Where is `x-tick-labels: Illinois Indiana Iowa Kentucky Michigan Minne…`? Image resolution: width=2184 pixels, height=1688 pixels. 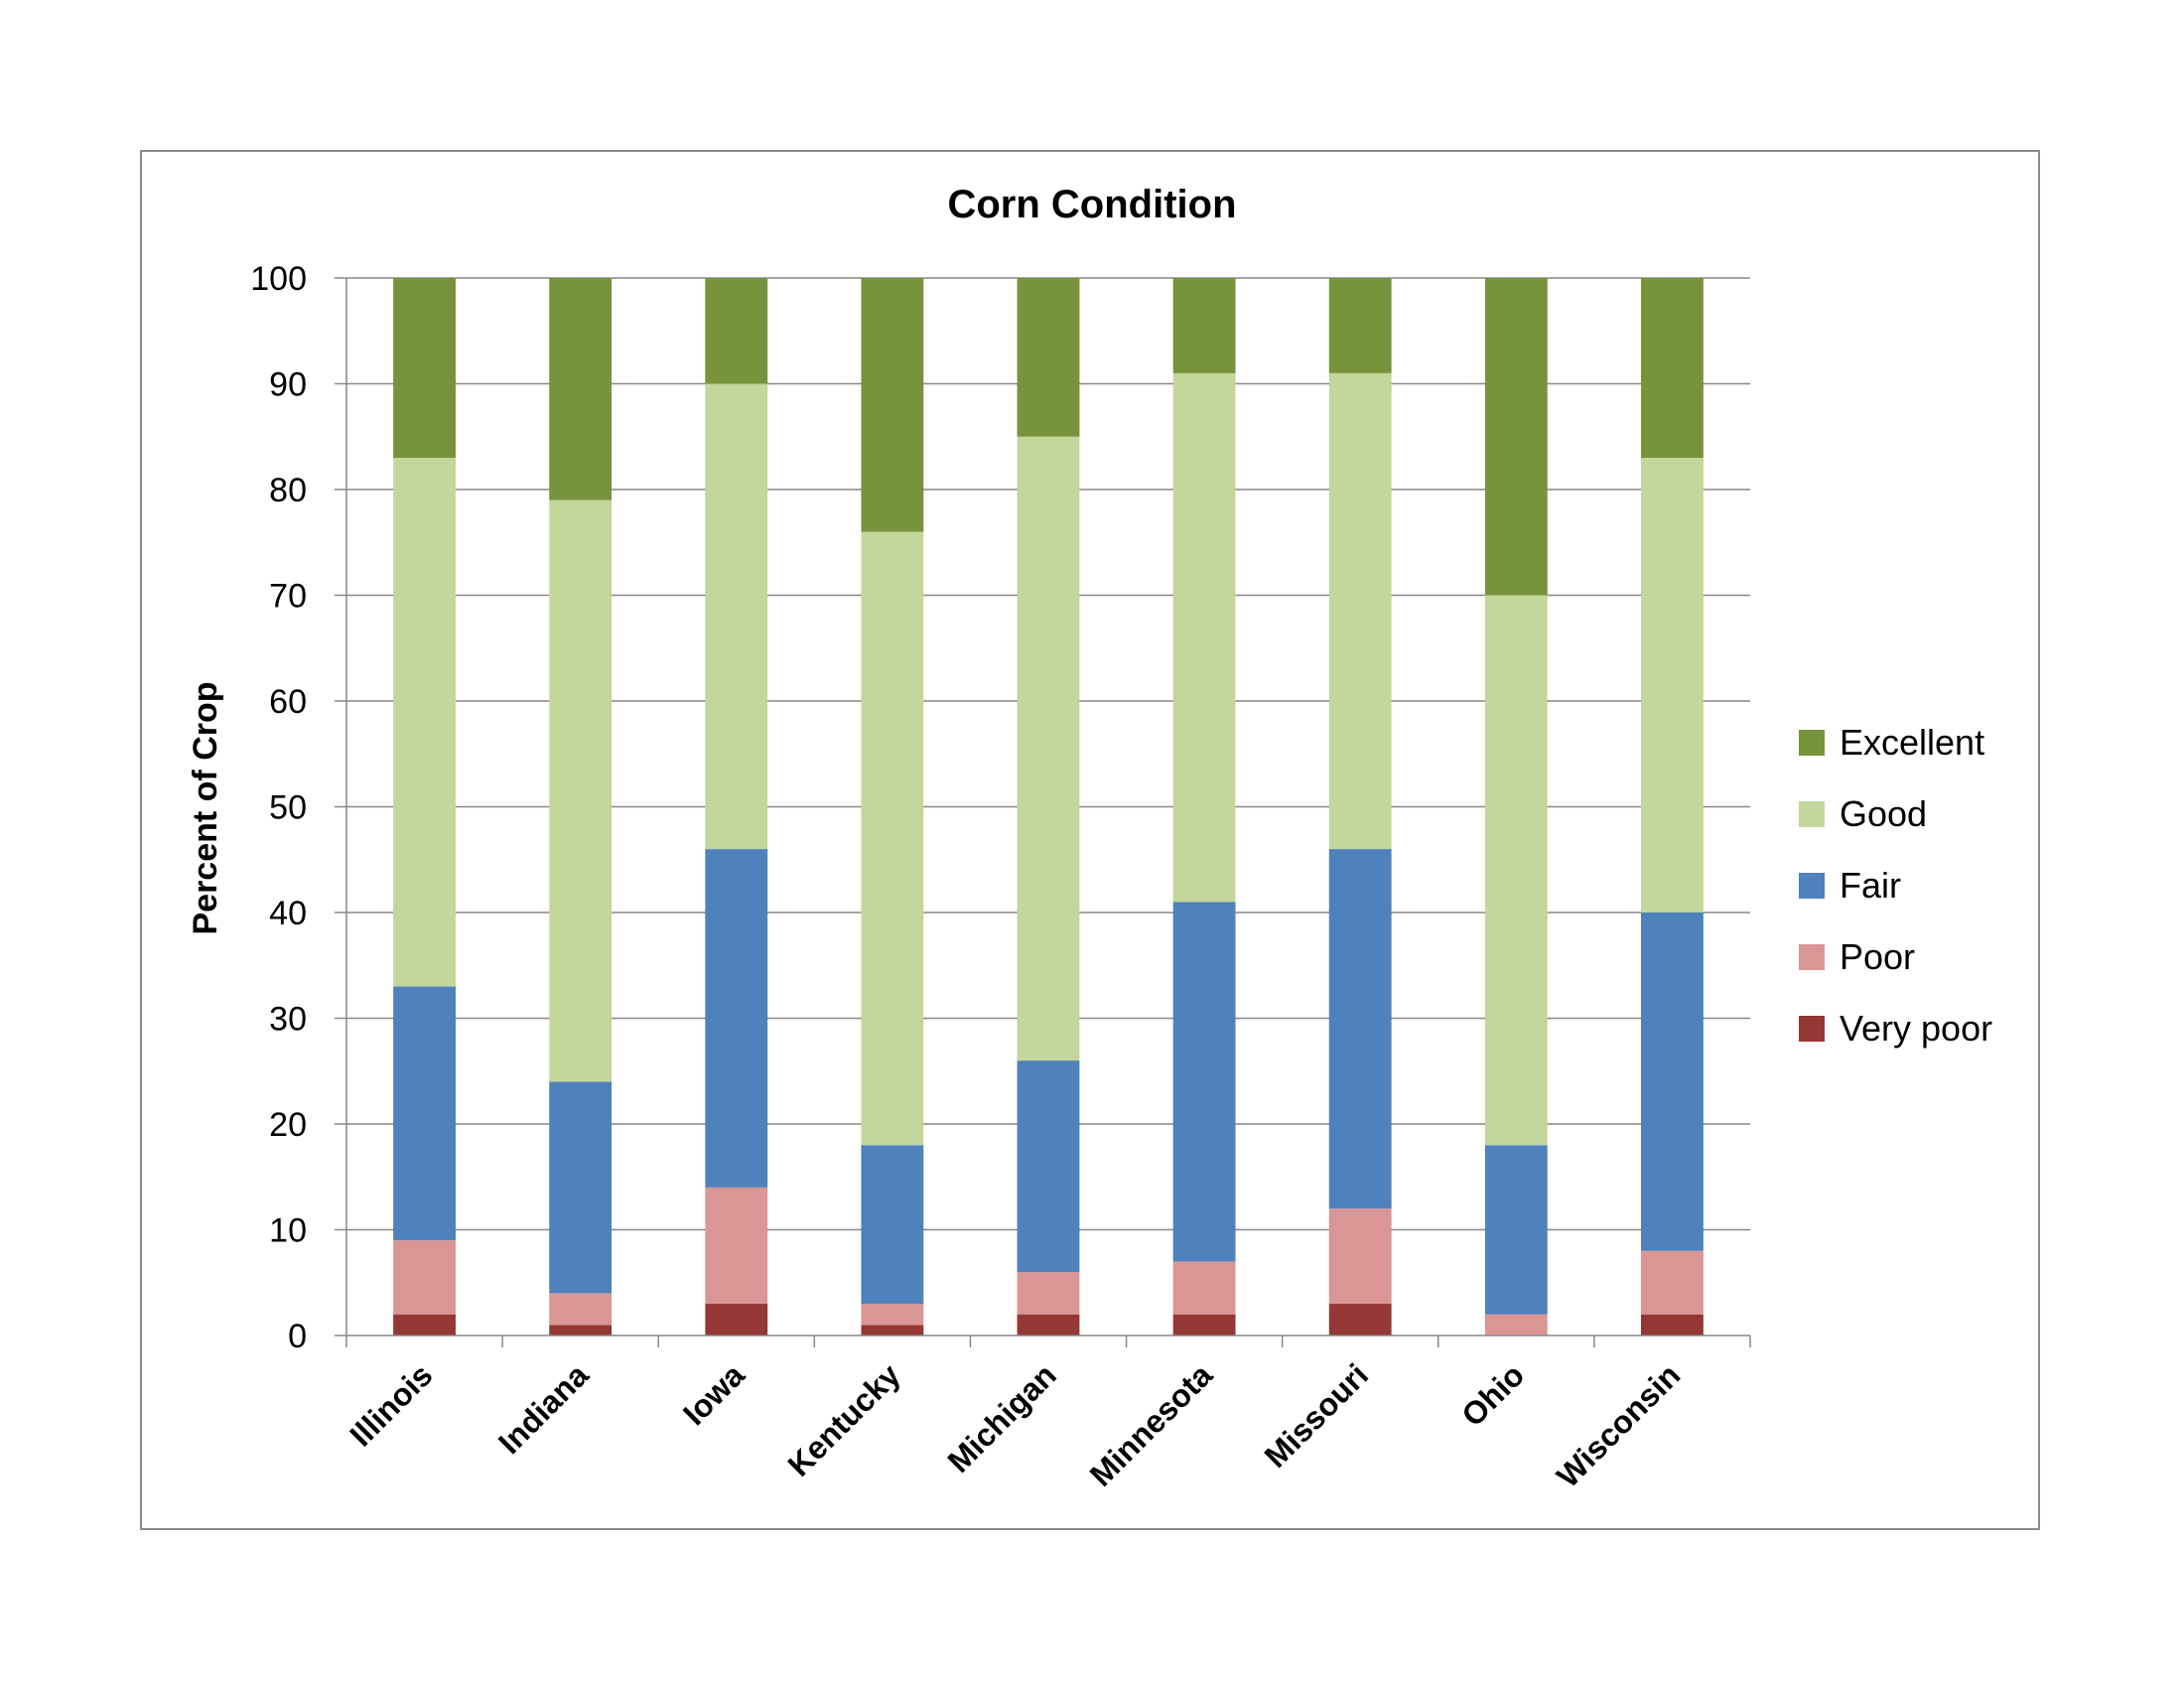
x-tick-labels: Illinois Indiana Iowa Kentucky Michigan Minne… is located at coordinates (1014, 1425).